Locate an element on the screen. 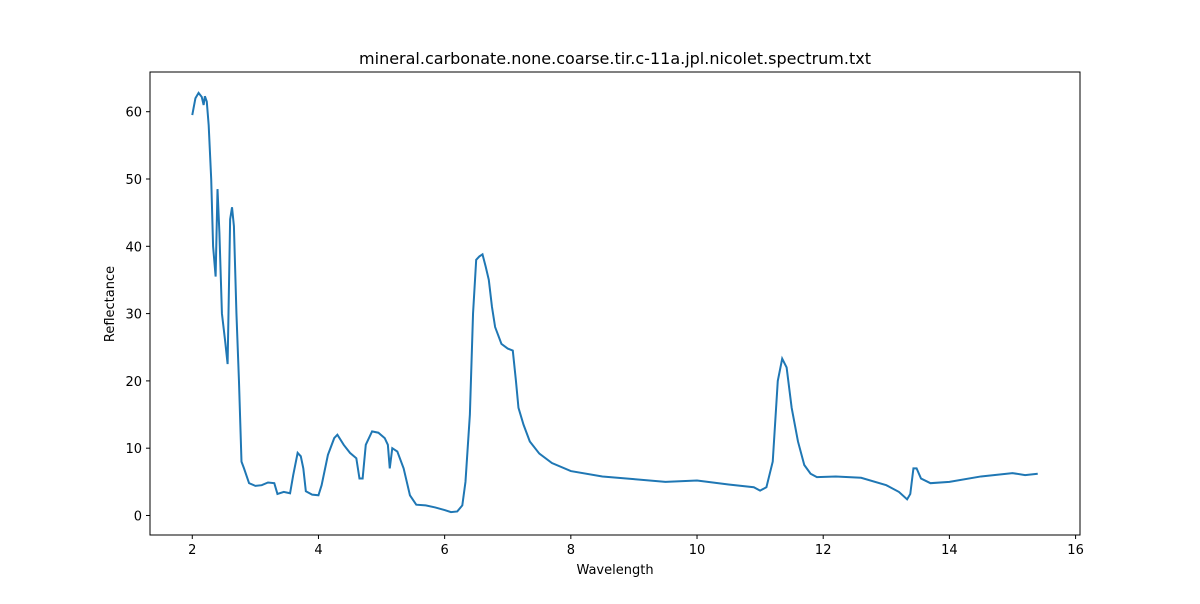  x-tick-label: 10 is located at coordinates (697, 550).